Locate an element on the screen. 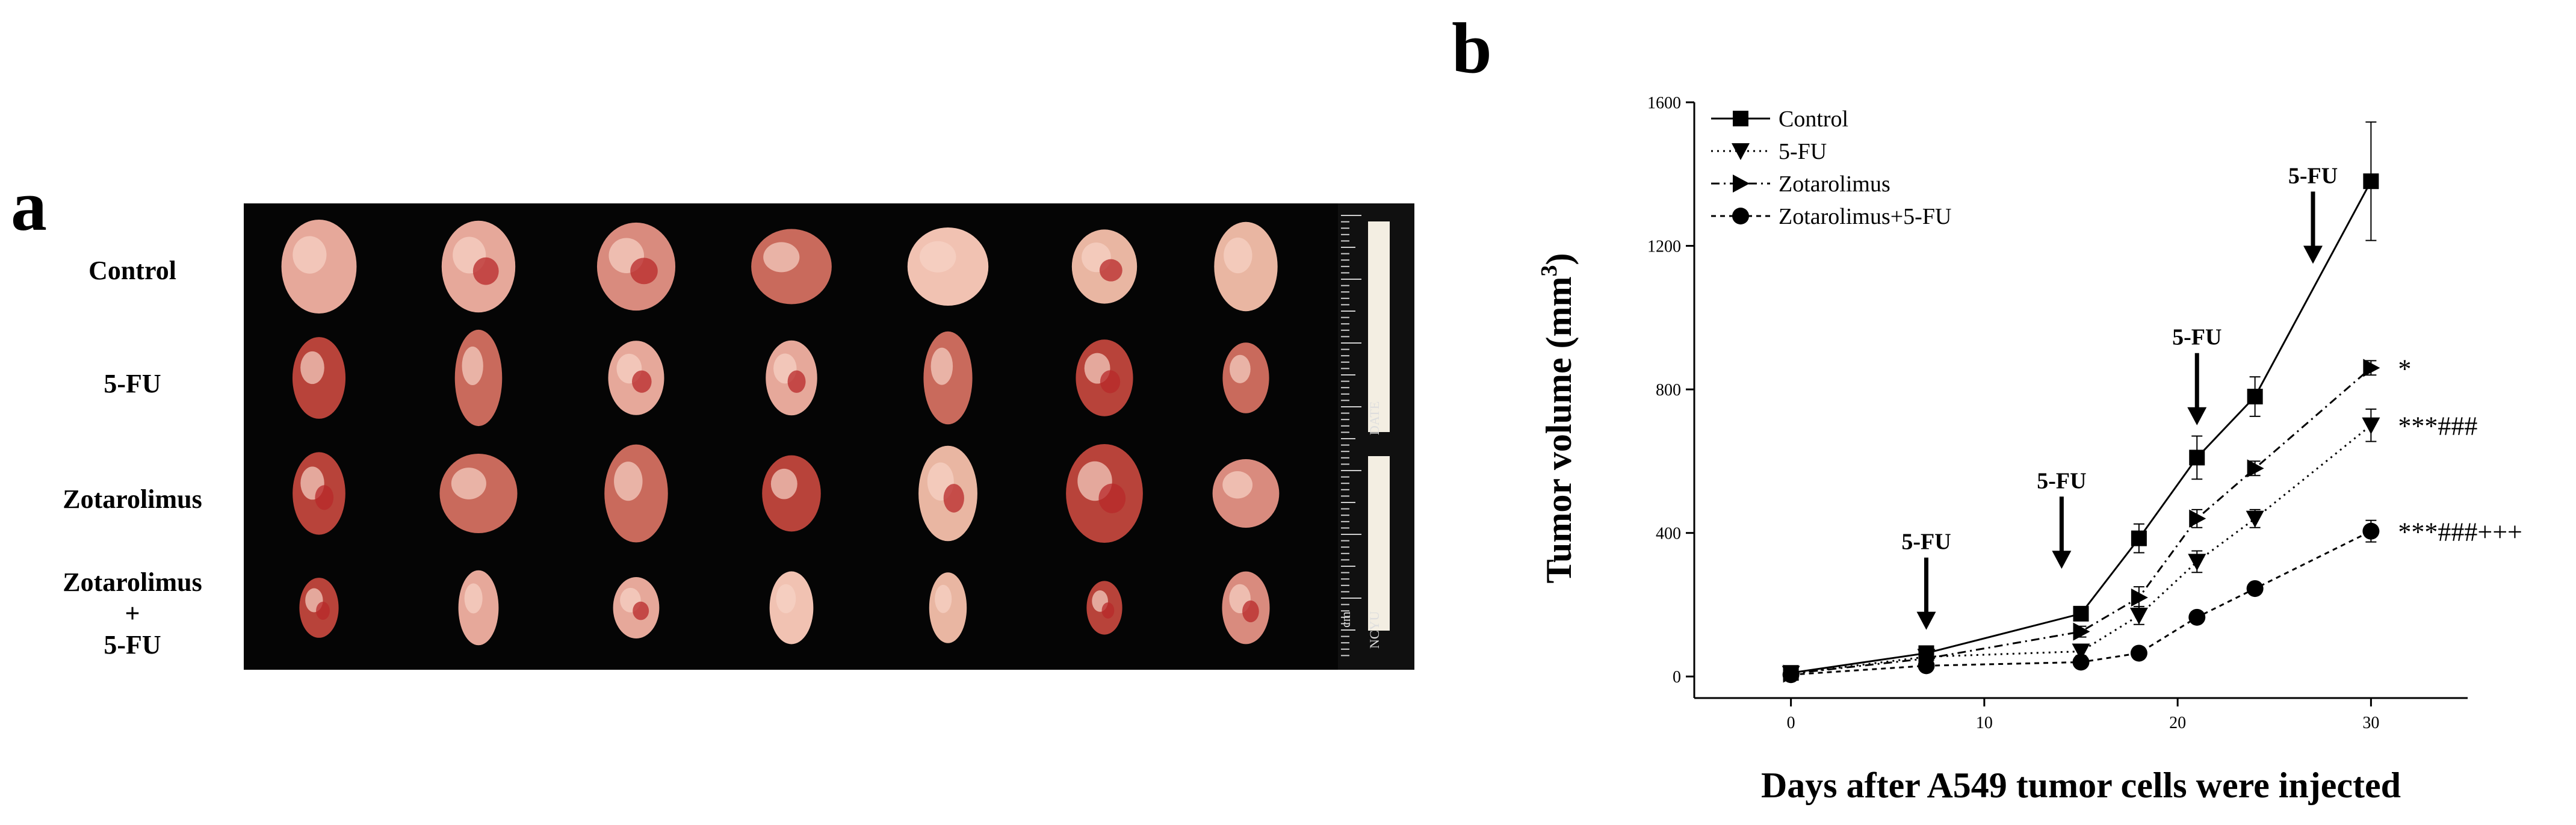 The width and height of the screenshot is (2576, 825). row-label: Zotarolimus is located at coordinates (132, 500).